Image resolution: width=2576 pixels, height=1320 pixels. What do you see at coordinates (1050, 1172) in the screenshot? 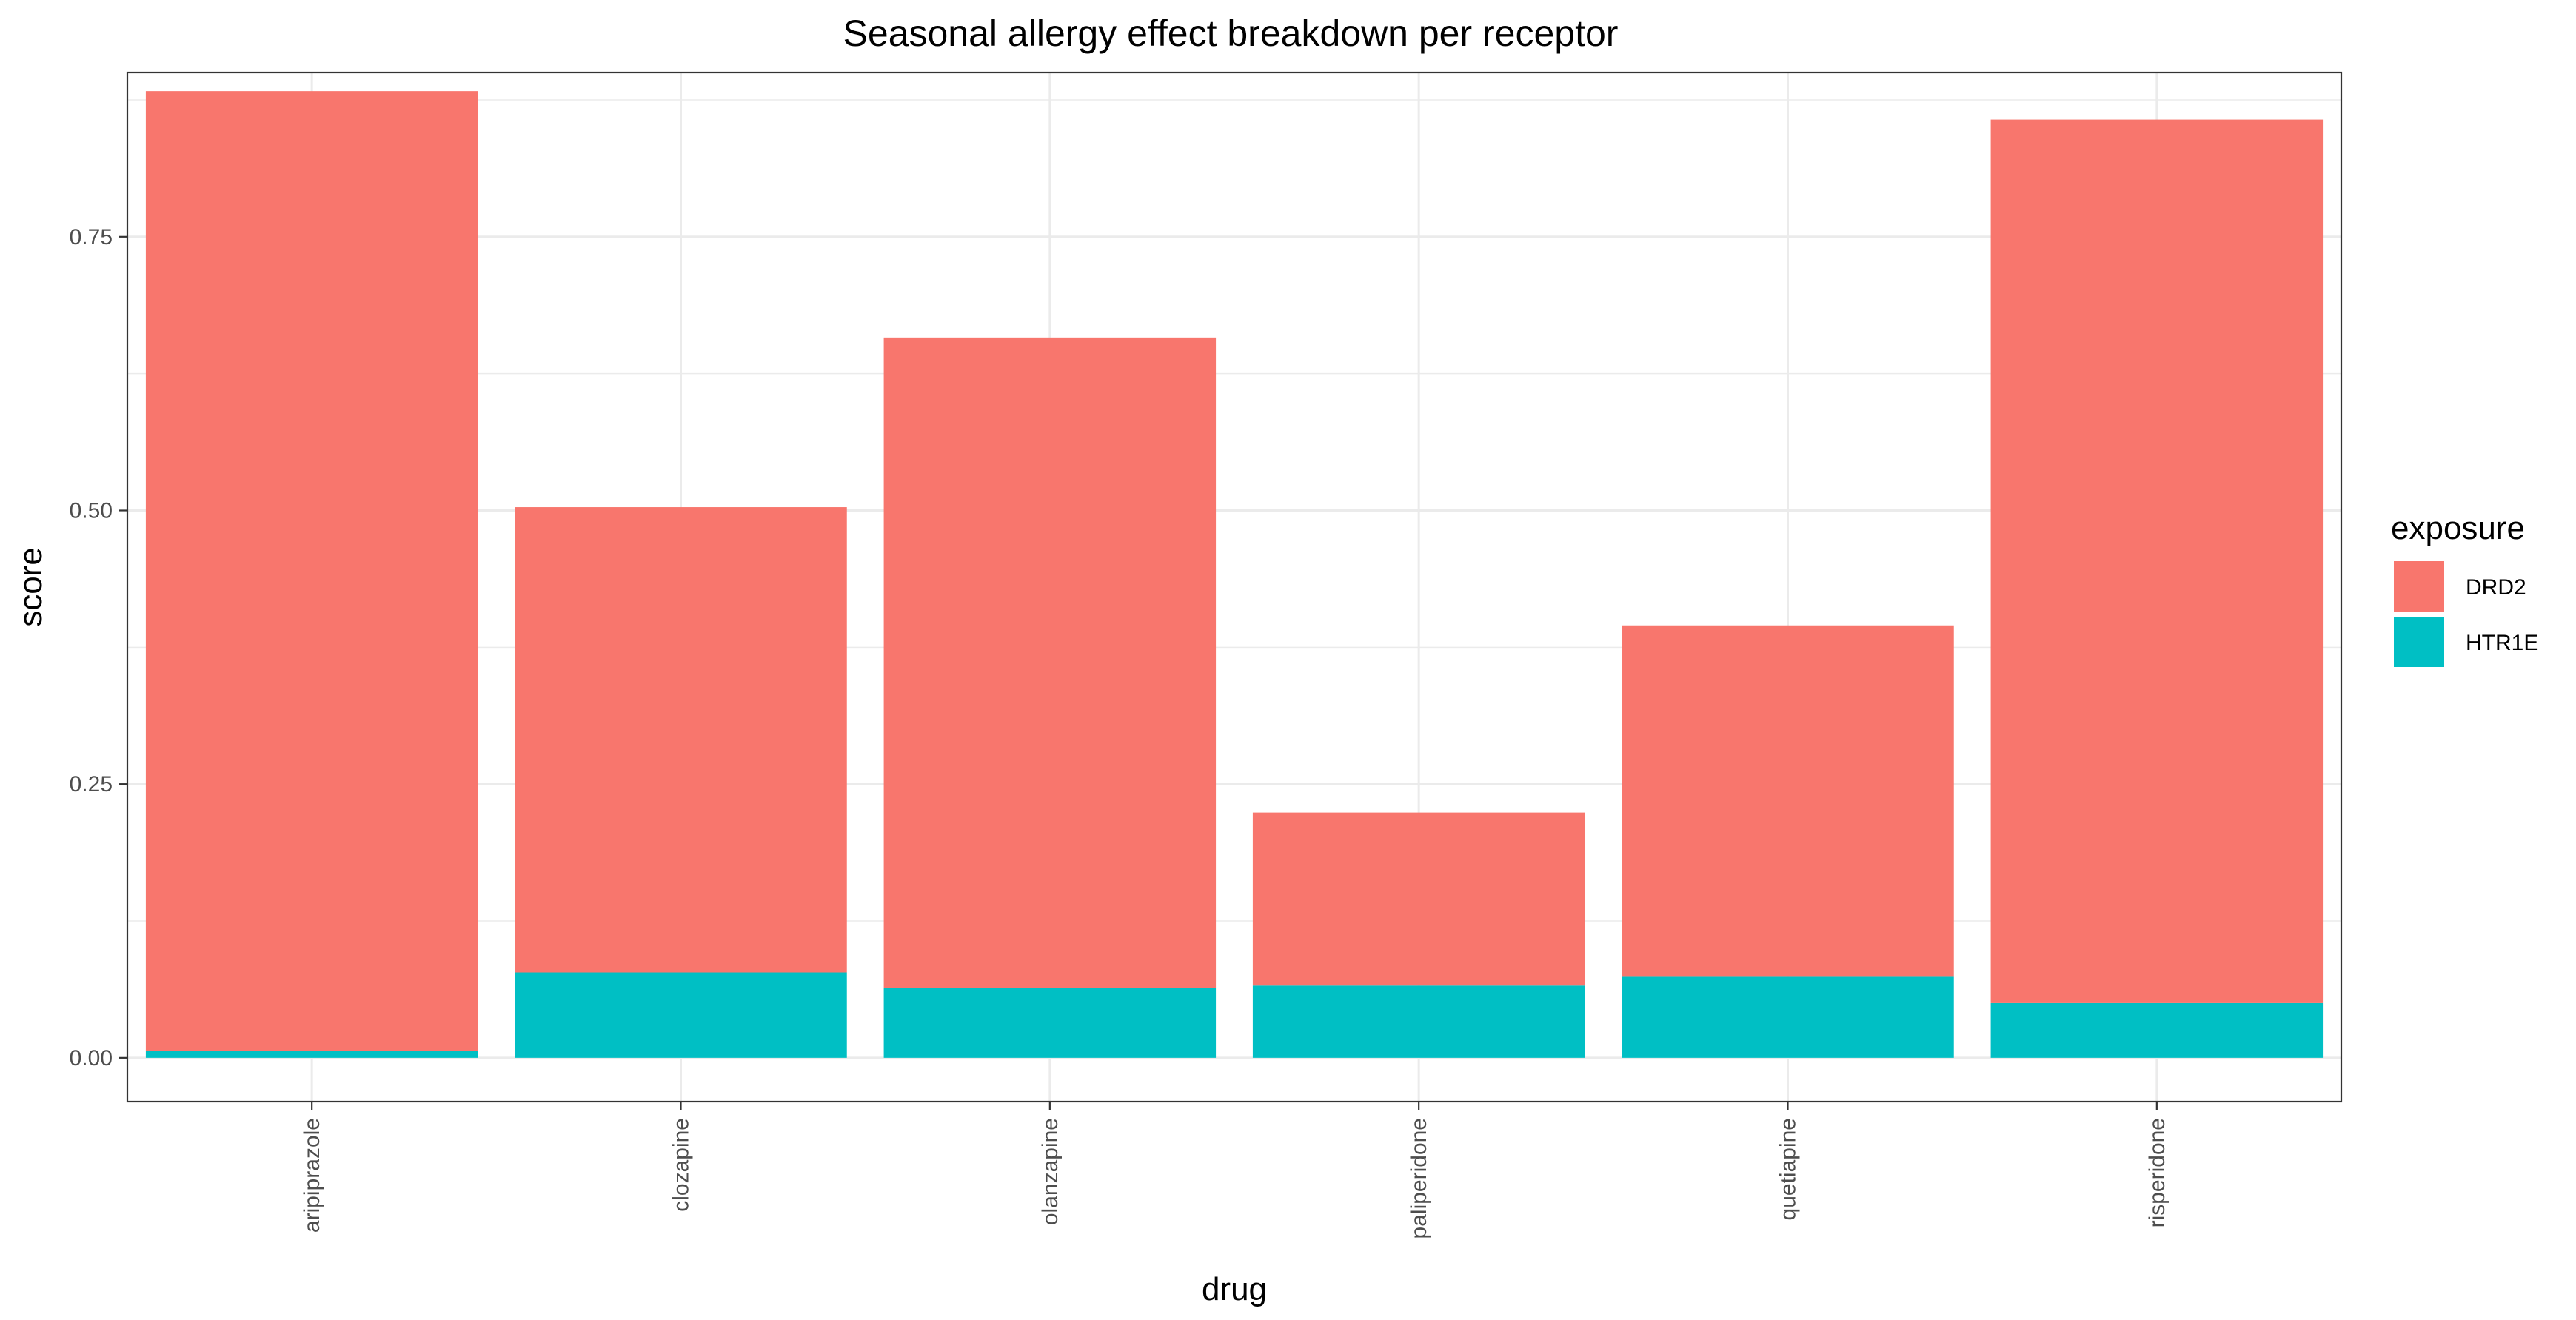
I see `x-tick-label-olanzapine: olanzapine` at bounding box center [1050, 1172].